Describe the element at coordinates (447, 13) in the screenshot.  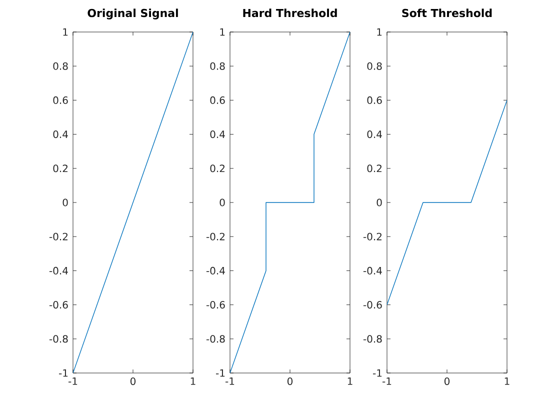
I see `chart-title: Soft Threshold` at that location.